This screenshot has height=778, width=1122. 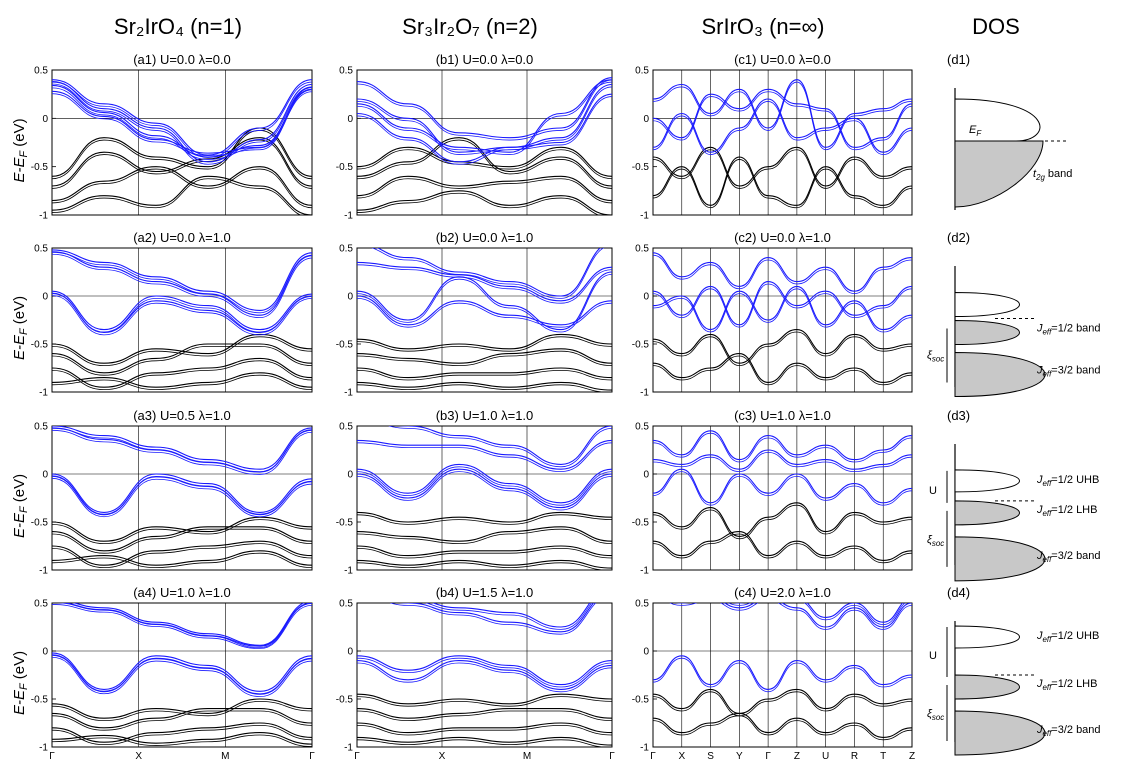 What do you see at coordinates (935, 357) in the screenshot?
I see `soc-label: ξsoc` at bounding box center [935, 357].